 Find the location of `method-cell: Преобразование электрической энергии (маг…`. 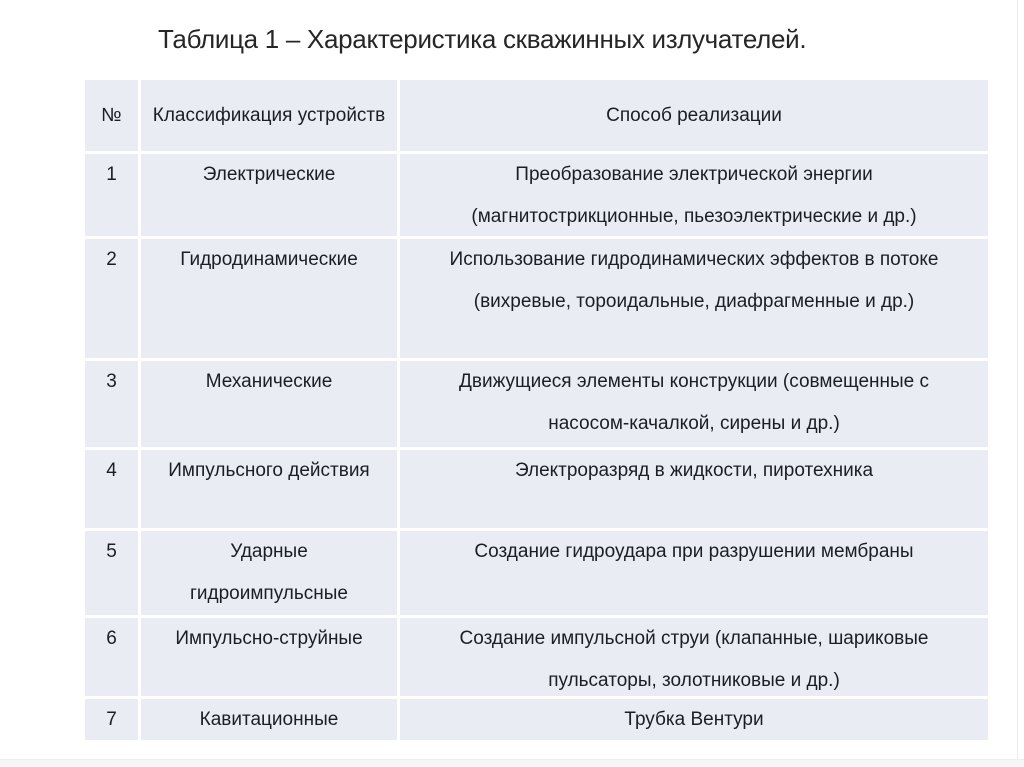

method-cell: Преобразование электрической энергии (маг… is located at coordinates (694, 195).